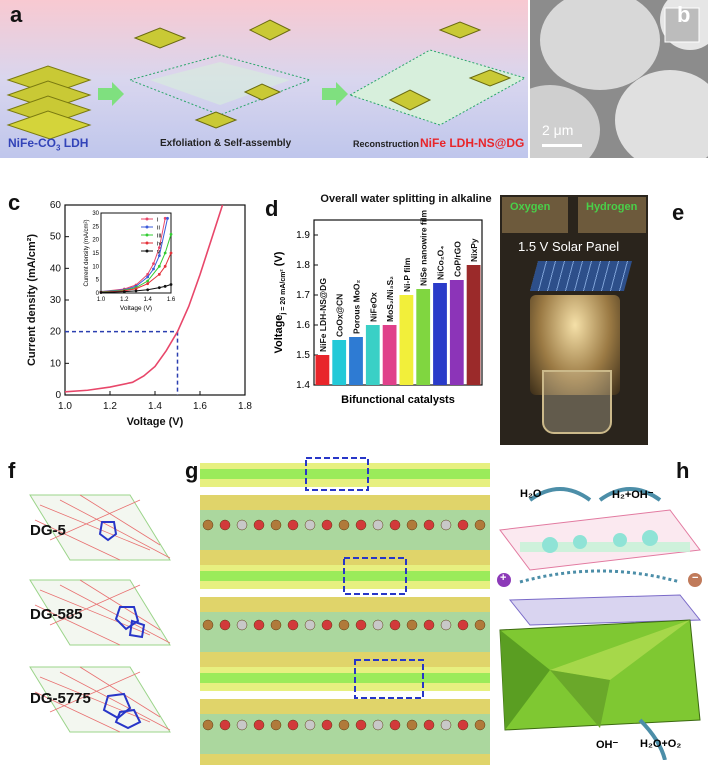 The height and width of the screenshot is (765, 708). What do you see at coordinates (630, 494) in the screenshot?
I see `h2-arrow-icon` at bounding box center [630, 494].